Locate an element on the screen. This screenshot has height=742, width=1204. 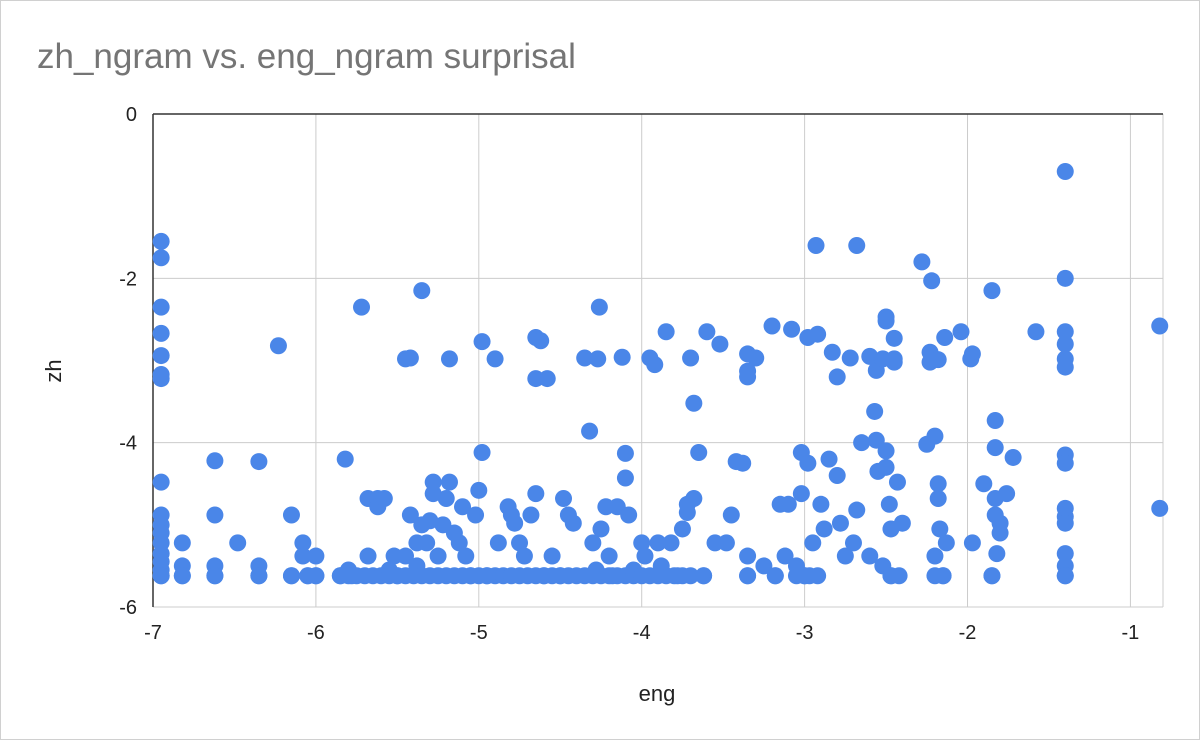
x-tick-label: -1 is located at coordinates (1131, 633).